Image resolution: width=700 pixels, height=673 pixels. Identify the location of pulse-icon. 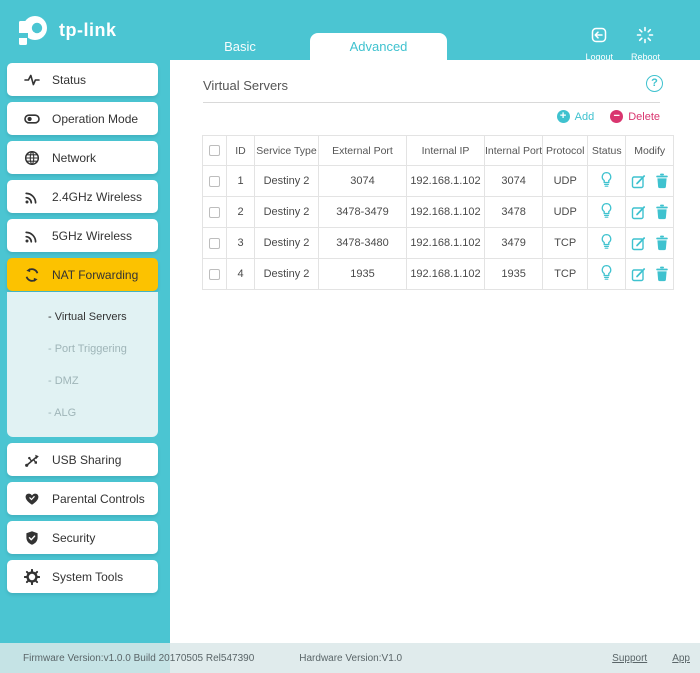
(32, 80).